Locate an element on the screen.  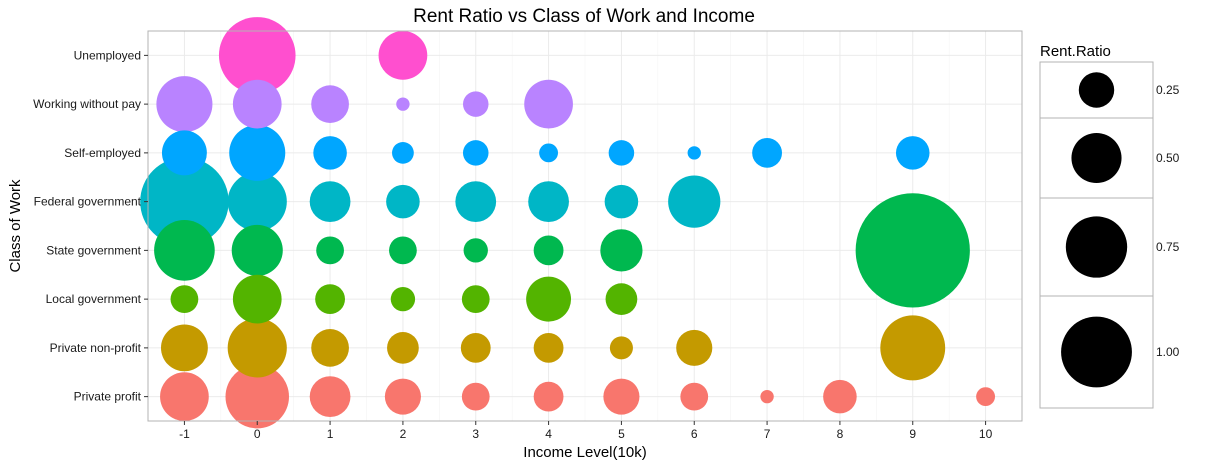
x-tick-label: 10 is located at coordinates (986, 434).